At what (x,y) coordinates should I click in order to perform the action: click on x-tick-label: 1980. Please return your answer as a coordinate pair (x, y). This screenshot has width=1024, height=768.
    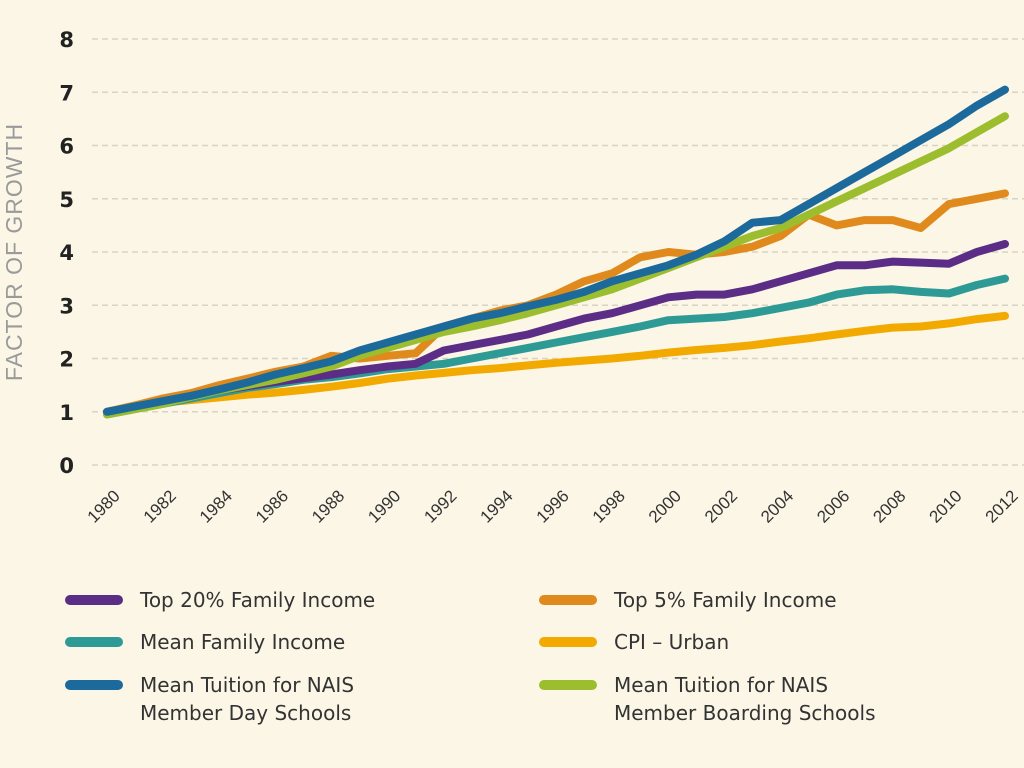
    Looking at the image, I should click on (104, 506).